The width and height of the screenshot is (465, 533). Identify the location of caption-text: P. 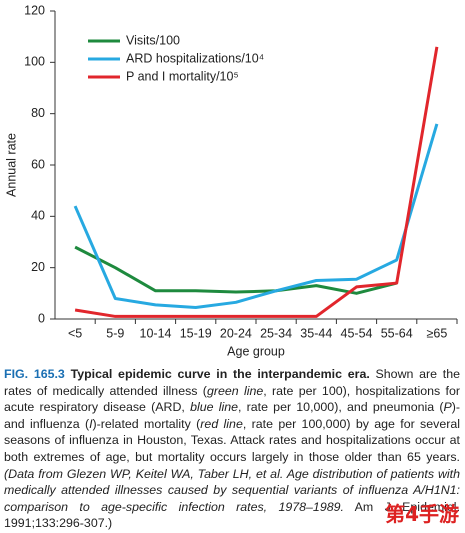
(447, 407).